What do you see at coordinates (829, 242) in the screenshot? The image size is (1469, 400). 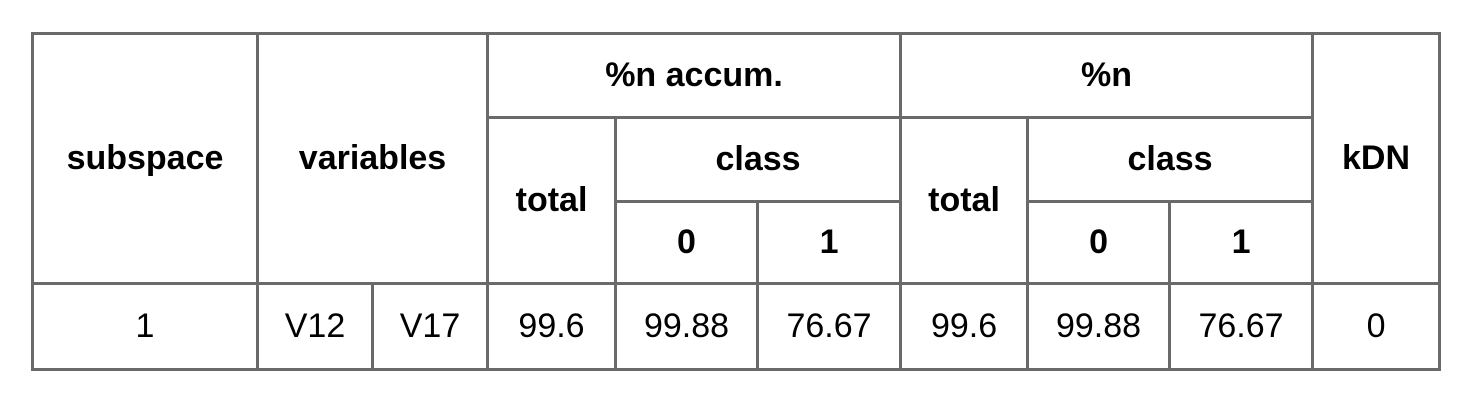 I see `n-accum-class-1-header: 1` at bounding box center [829, 242].